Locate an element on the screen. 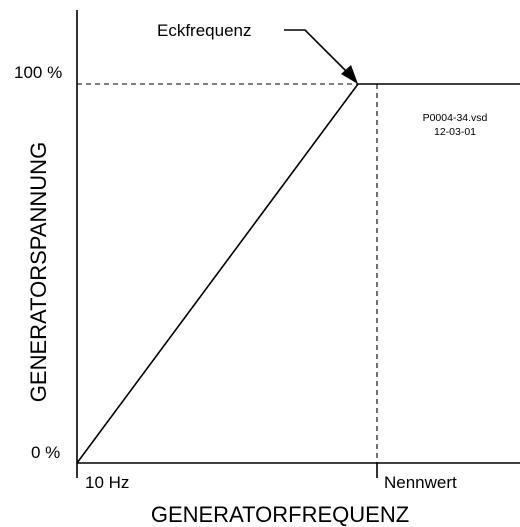 The image size is (520, 527). y-top-label: 100 % is located at coordinates (38, 72).